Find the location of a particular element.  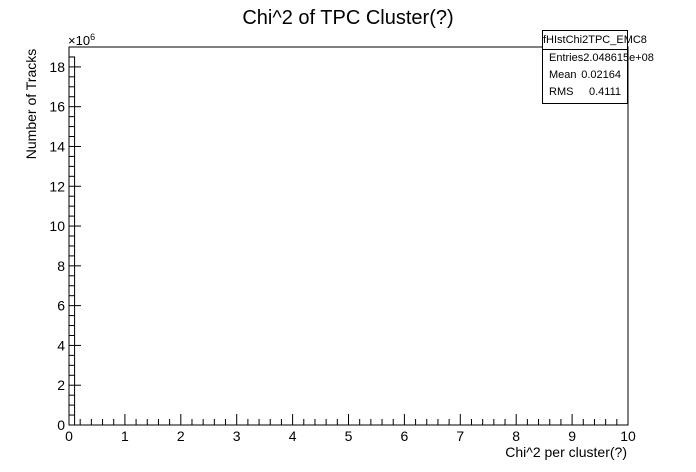

x-axis-ticks: 0 1 2 3 4 5 6 7 8 9 10 is located at coordinates (350, 429).